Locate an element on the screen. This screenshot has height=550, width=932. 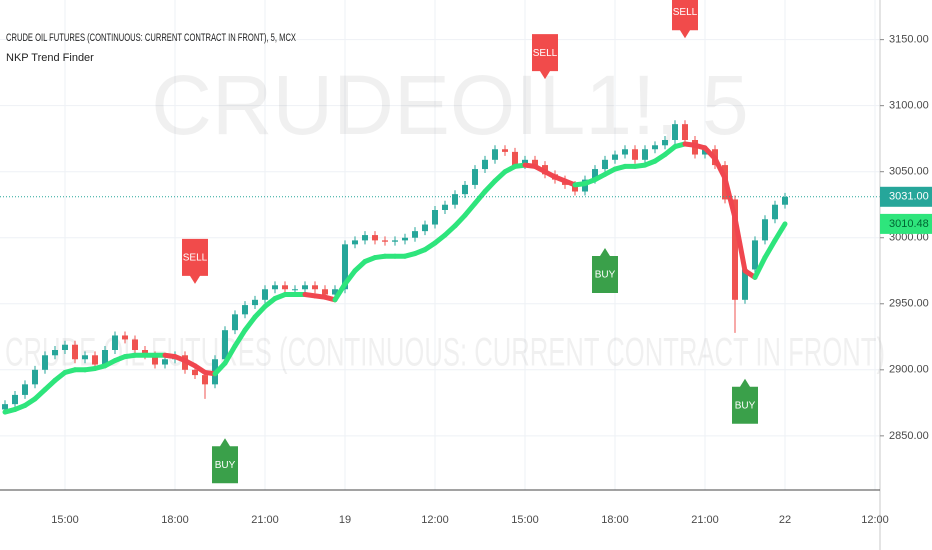
y-tick-label: 2950.00 is located at coordinates (909, 304).